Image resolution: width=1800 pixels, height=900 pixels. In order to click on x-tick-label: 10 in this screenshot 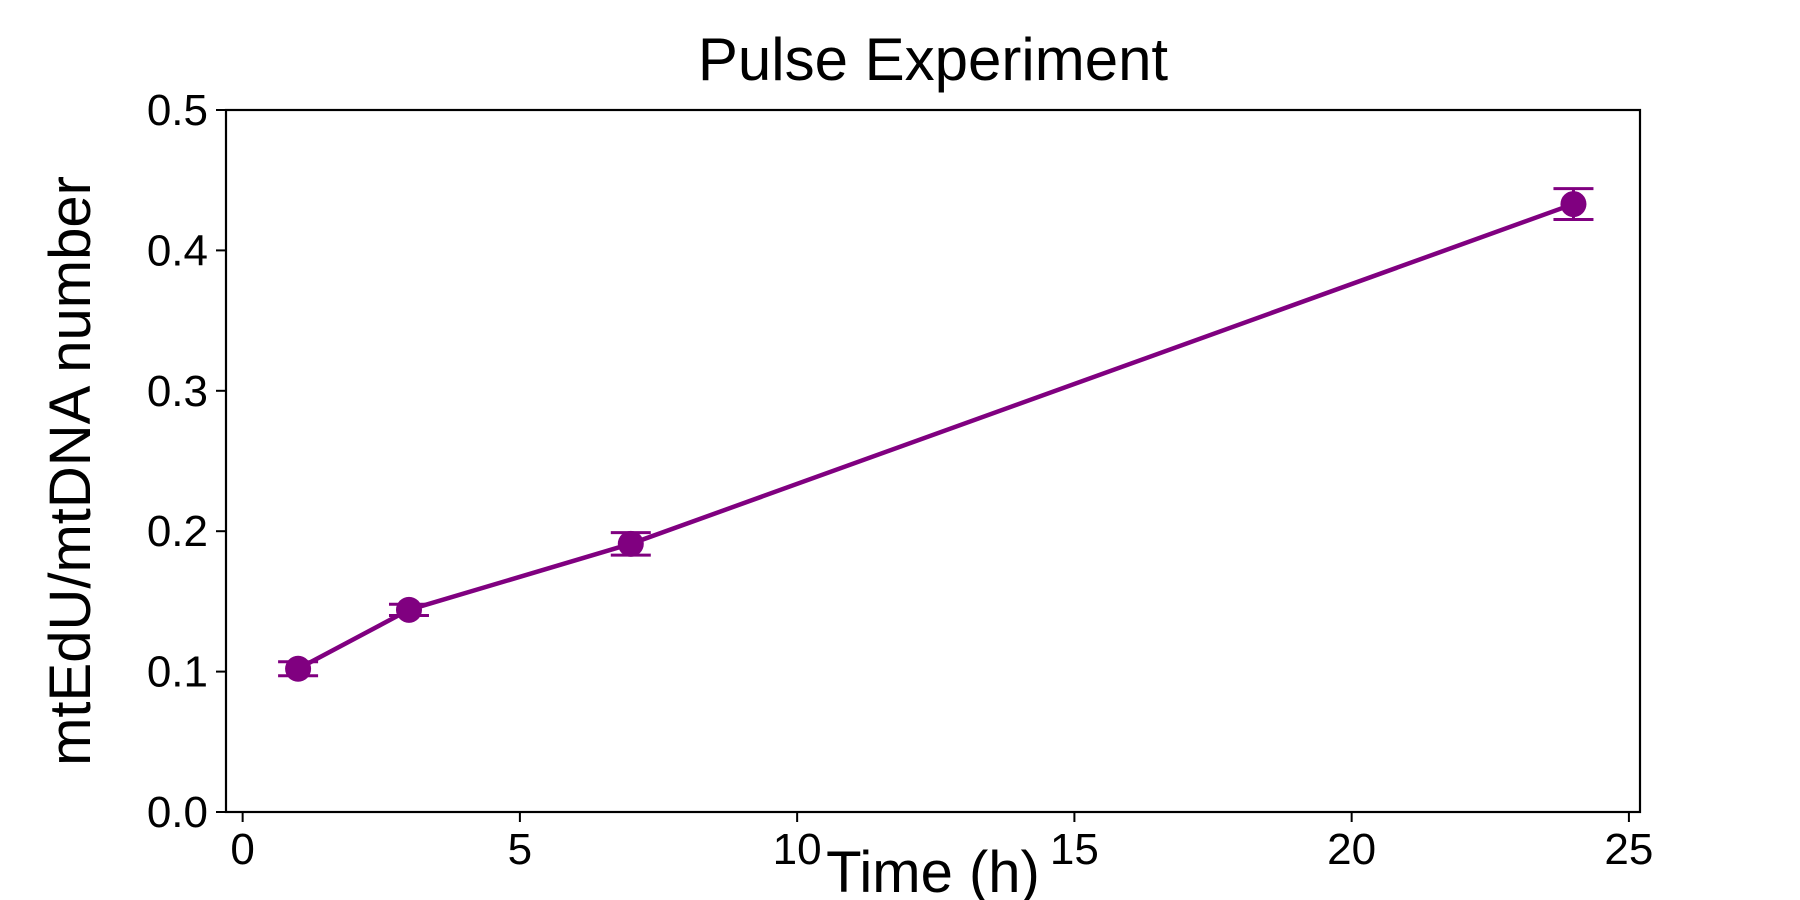, I will do `click(797, 849)`.